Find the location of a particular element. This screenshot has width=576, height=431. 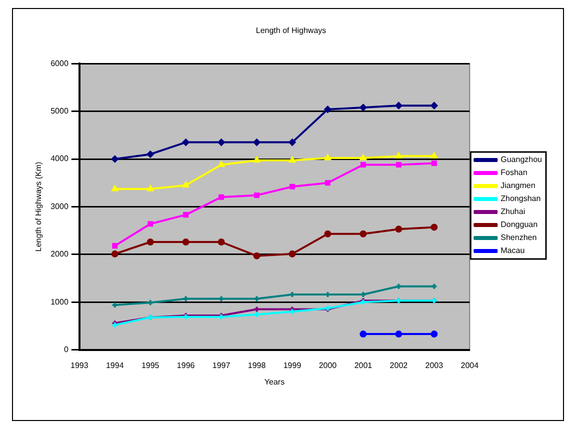

x-tick-label: 2002 is located at coordinates (399, 365).